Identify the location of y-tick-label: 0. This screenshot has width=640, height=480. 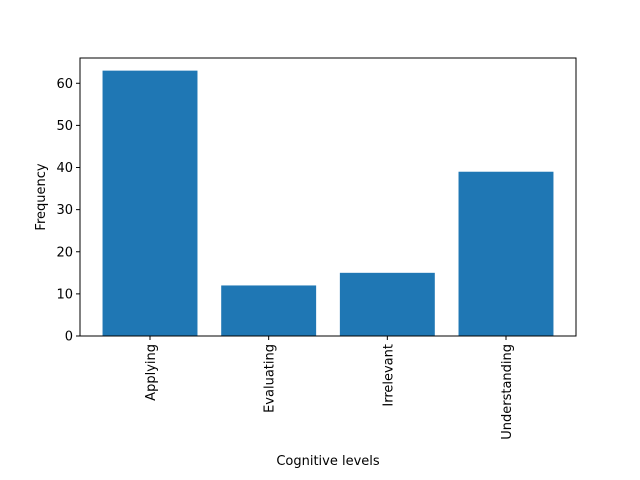
(69, 337).